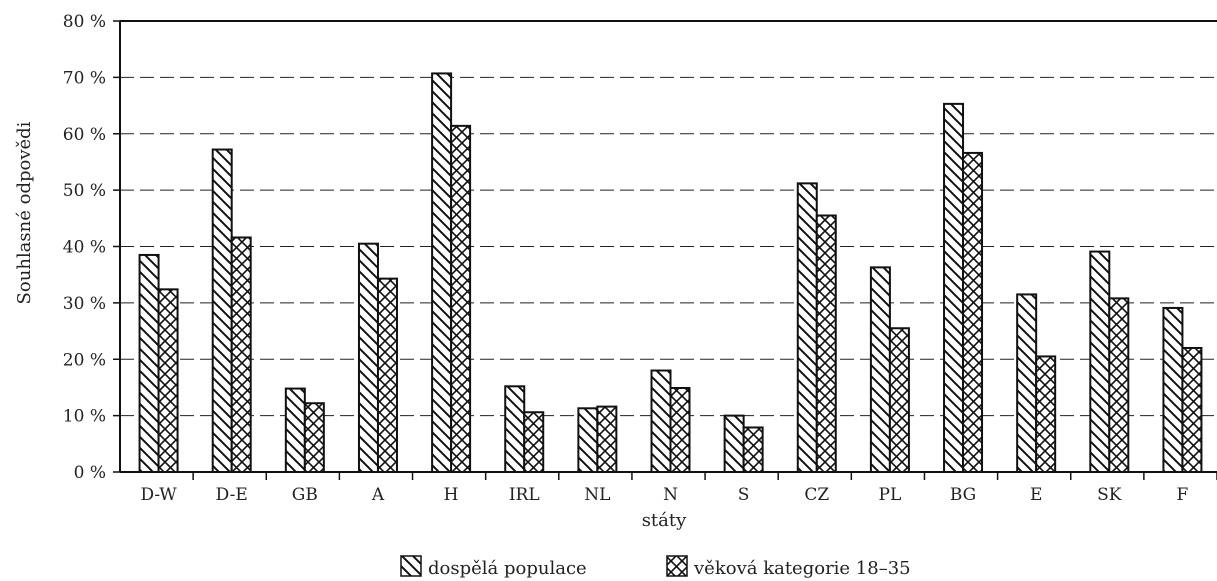 The width and height of the screenshot is (1217, 581). I want to click on y-tick-labels: 0 % 10 % 20 % 30 % 40 % 50 % 60 % 70 % 80 %, so click(84, 247).